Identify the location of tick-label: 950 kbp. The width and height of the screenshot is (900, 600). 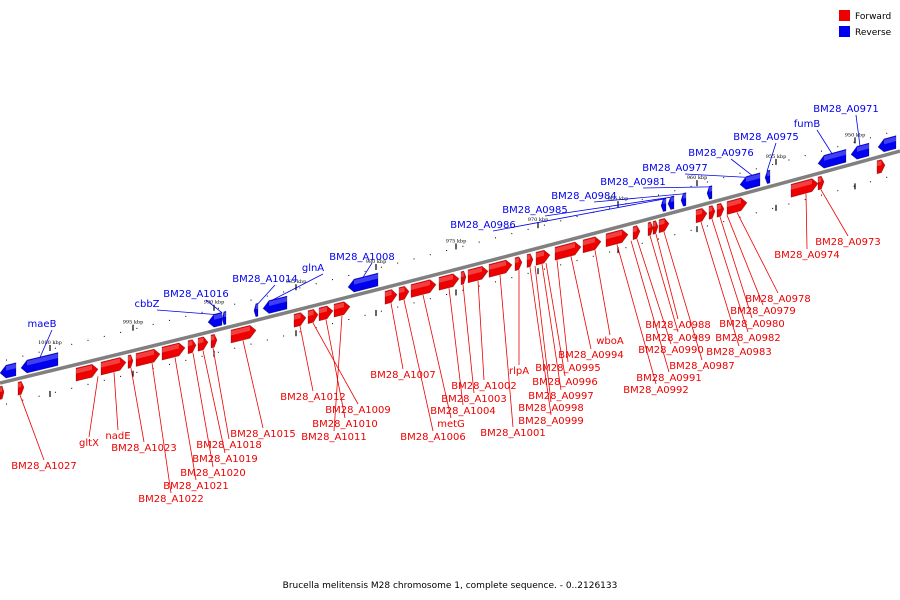
(855, 135).